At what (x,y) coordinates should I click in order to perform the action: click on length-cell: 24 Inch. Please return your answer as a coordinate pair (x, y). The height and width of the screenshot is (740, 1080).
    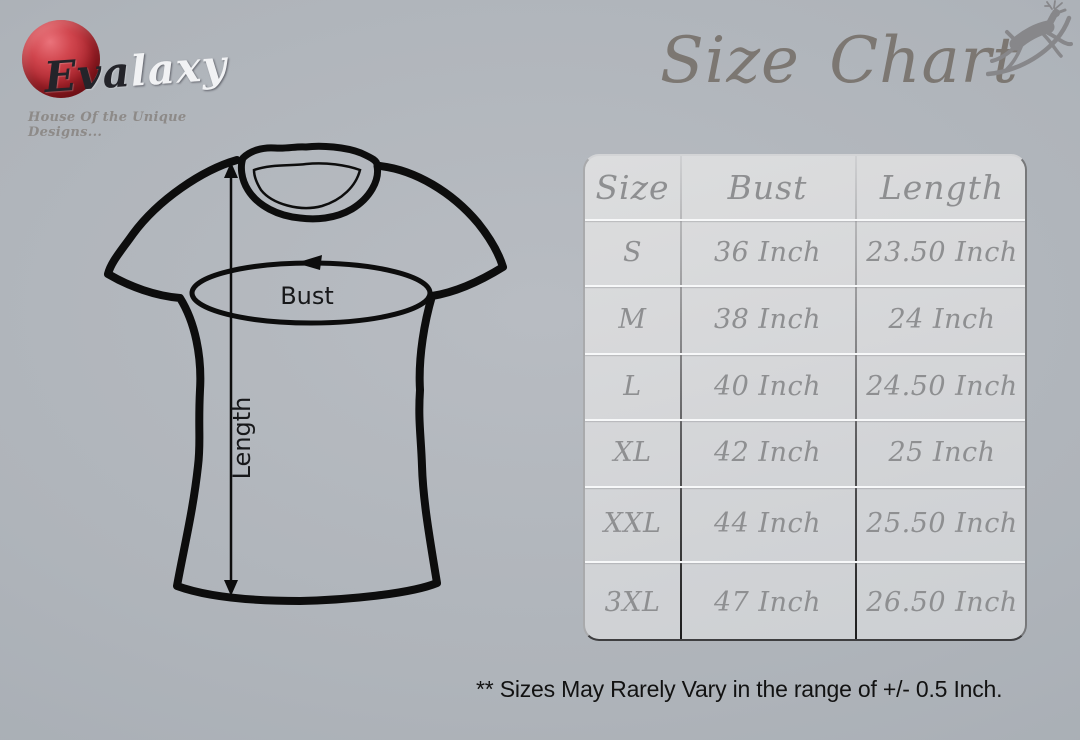
    Looking at the image, I should click on (942, 319).